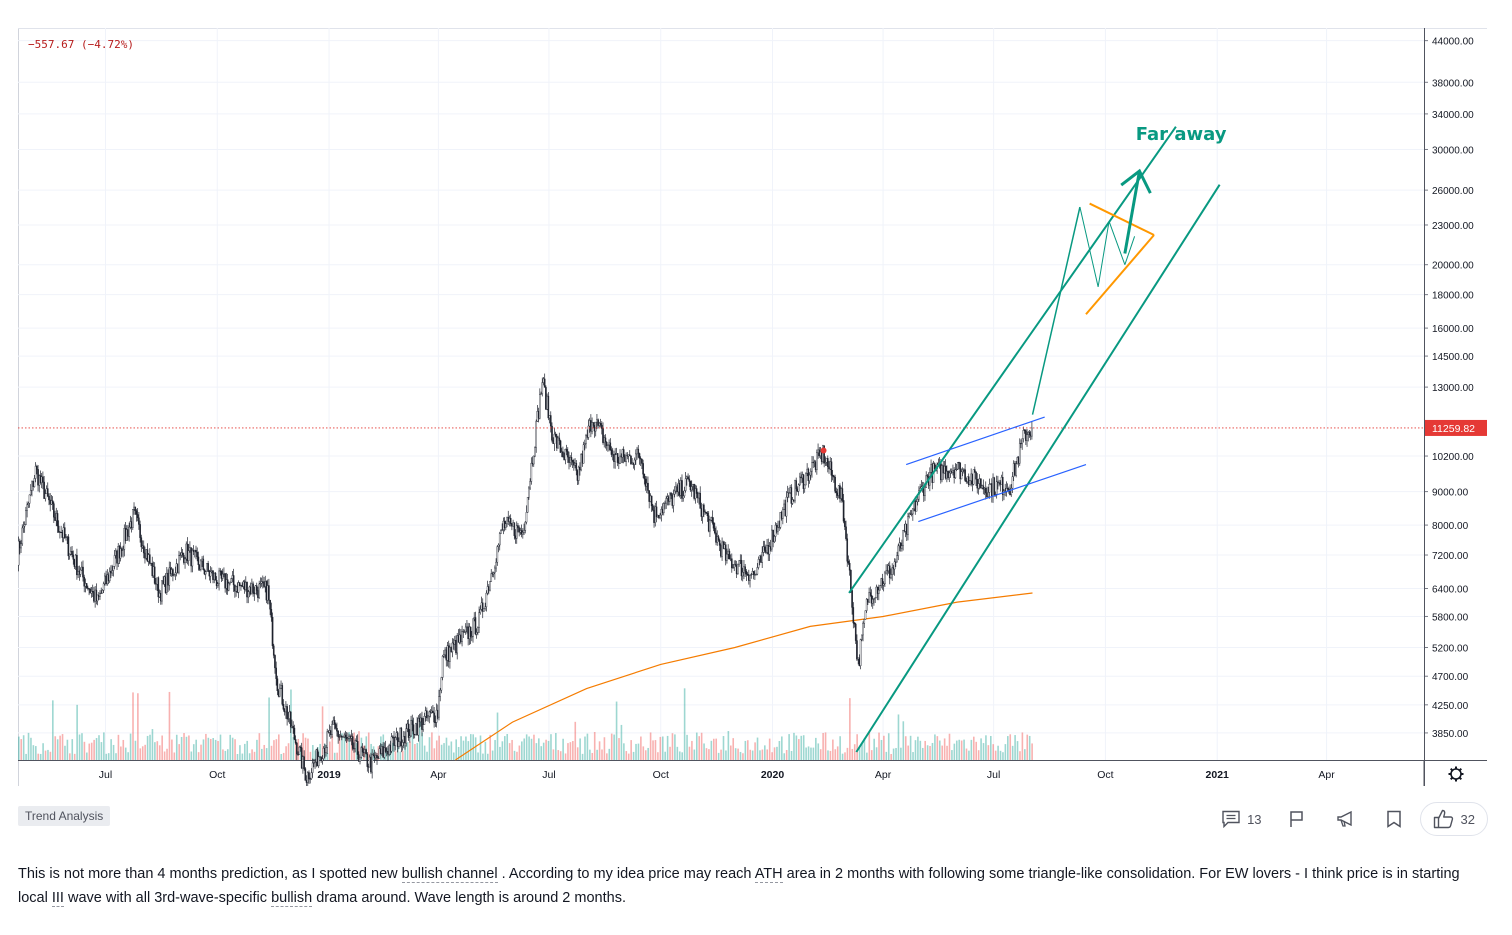 The width and height of the screenshot is (1512, 935). Describe the element at coordinates (1297, 819) in the screenshot. I see `report-button` at that location.